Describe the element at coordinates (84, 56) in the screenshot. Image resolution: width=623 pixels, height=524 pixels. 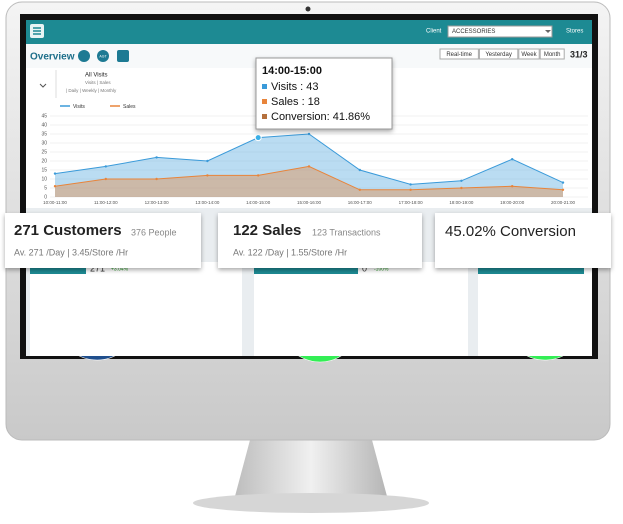
I see `icon-button` at that location.